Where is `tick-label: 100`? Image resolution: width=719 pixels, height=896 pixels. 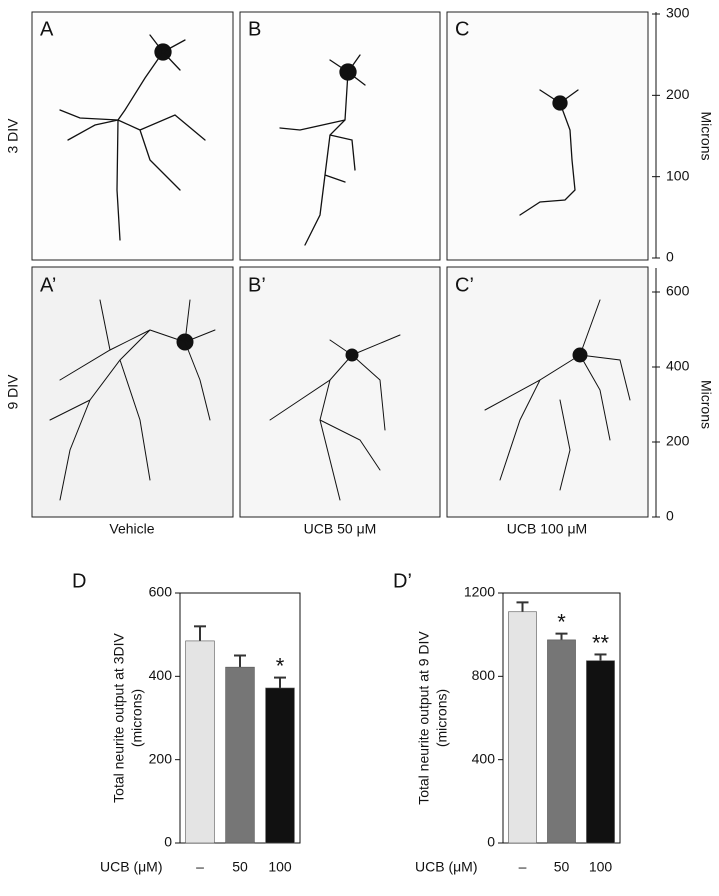
tick-label: 100 is located at coordinates (678, 175).